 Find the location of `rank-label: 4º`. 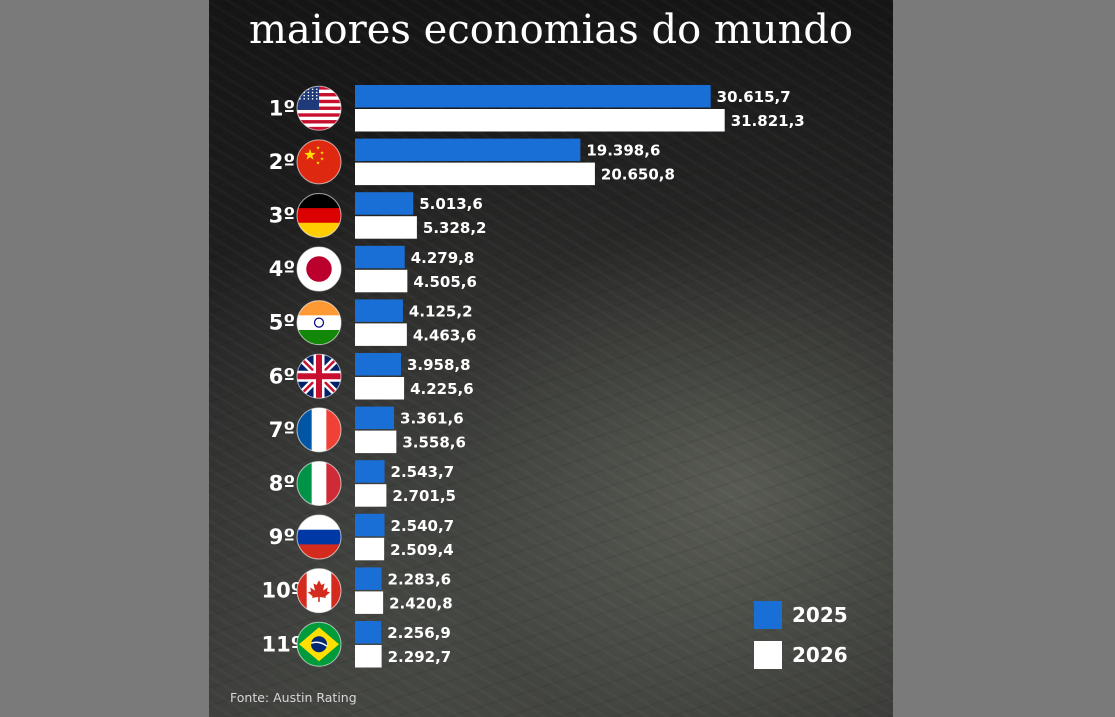

rank-label: 4º is located at coordinates (282, 269).